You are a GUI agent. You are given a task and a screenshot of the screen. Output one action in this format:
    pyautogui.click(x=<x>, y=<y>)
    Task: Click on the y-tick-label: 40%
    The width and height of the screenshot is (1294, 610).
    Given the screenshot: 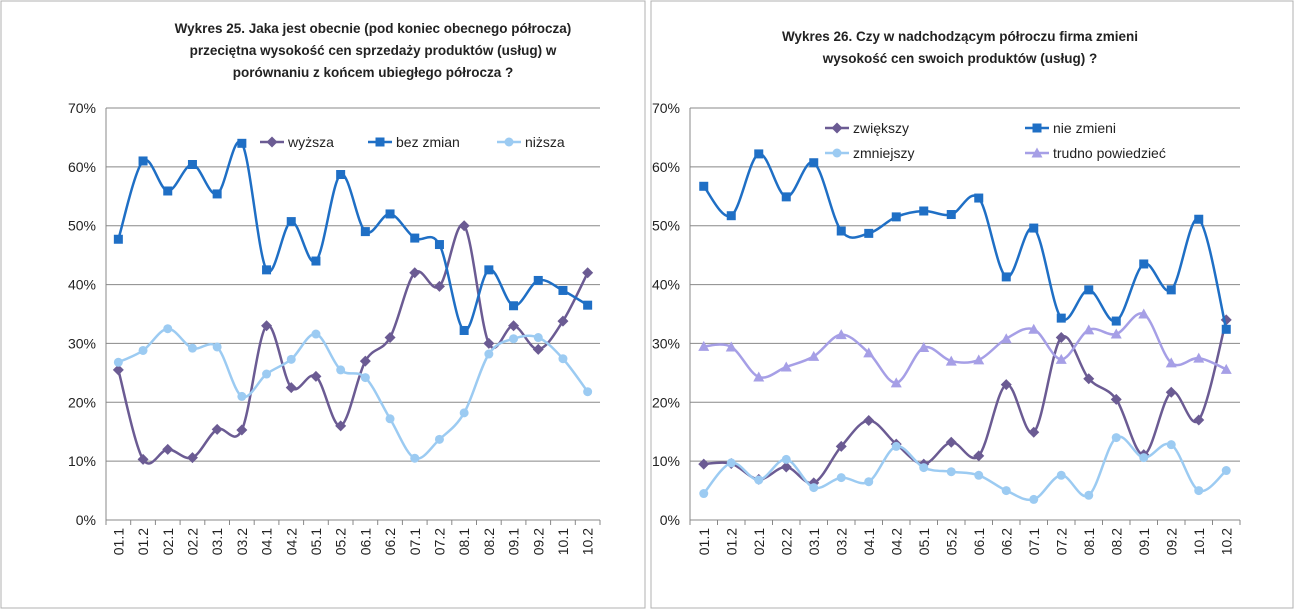 What is the action you would take?
    pyautogui.click(x=666, y=285)
    